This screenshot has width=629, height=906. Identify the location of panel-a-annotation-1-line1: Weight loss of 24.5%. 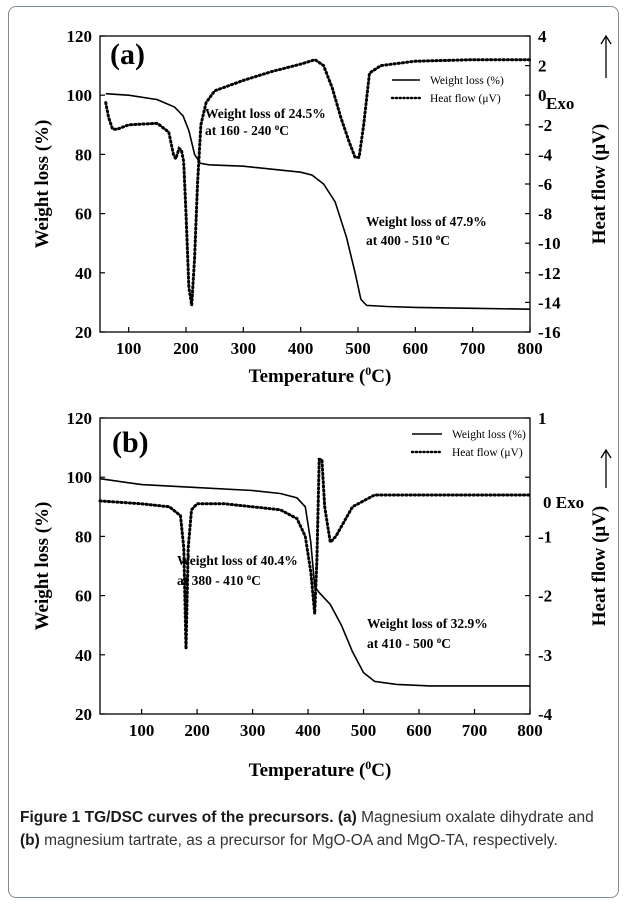
(265, 113).